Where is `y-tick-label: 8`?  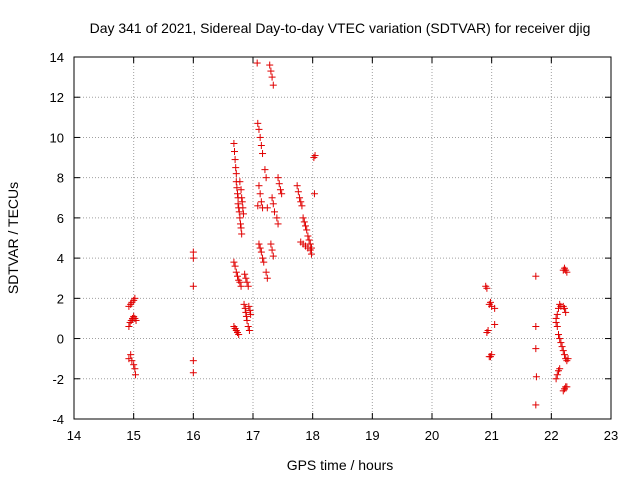 y-tick-label: 8 is located at coordinates (60, 178).